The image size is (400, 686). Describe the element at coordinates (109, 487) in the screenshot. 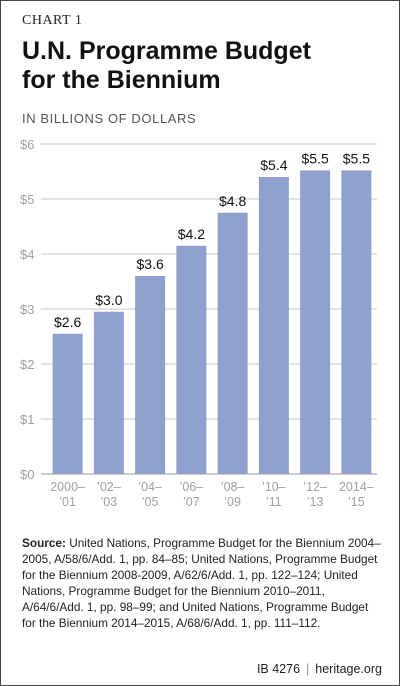

I see `x-tick-label: ’02–` at that location.